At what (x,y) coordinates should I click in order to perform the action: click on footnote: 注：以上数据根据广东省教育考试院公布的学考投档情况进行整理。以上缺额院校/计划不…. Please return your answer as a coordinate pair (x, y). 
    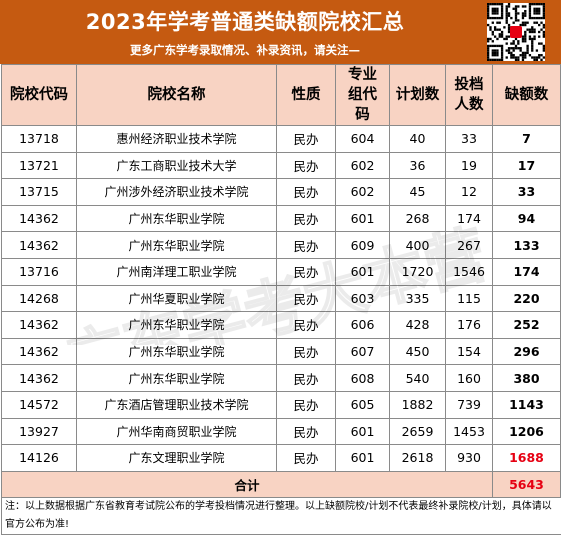
    Looking at the image, I should click on (281, 516).